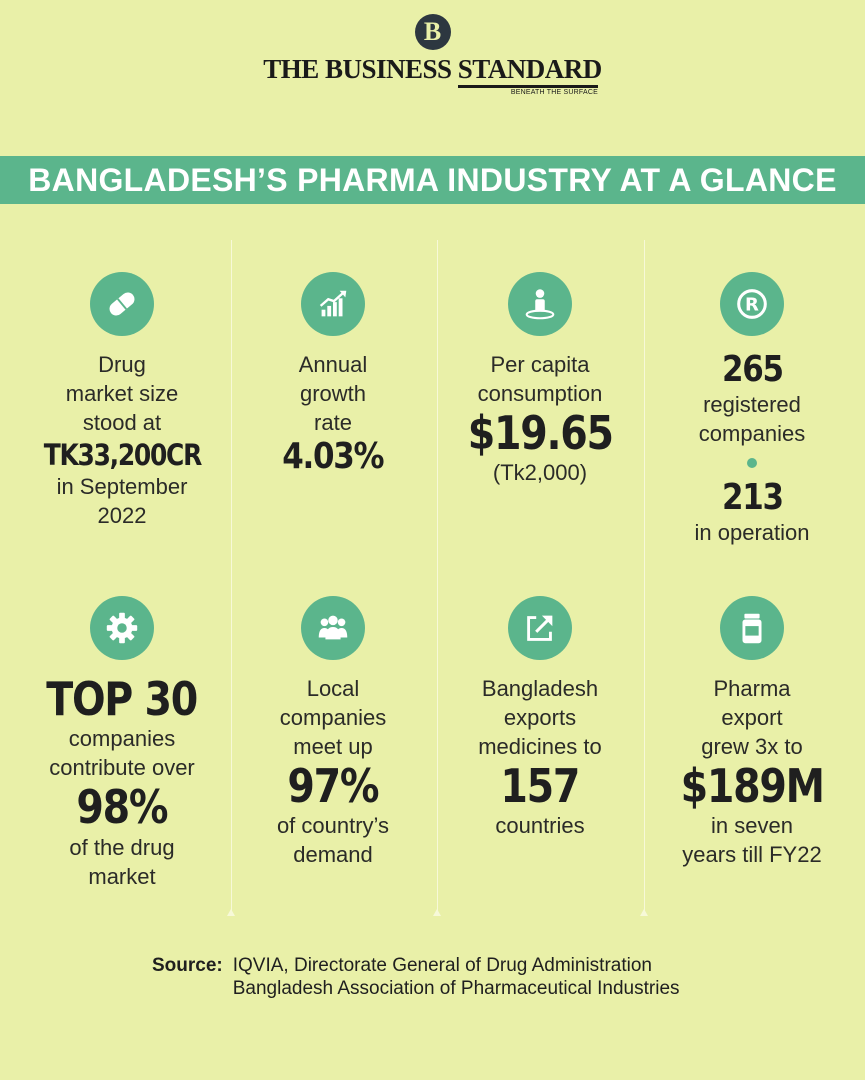  What do you see at coordinates (432, 69) in the screenshot?
I see `brand-name: THE BUSINESS STANDARD` at bounding box center [432, 69].